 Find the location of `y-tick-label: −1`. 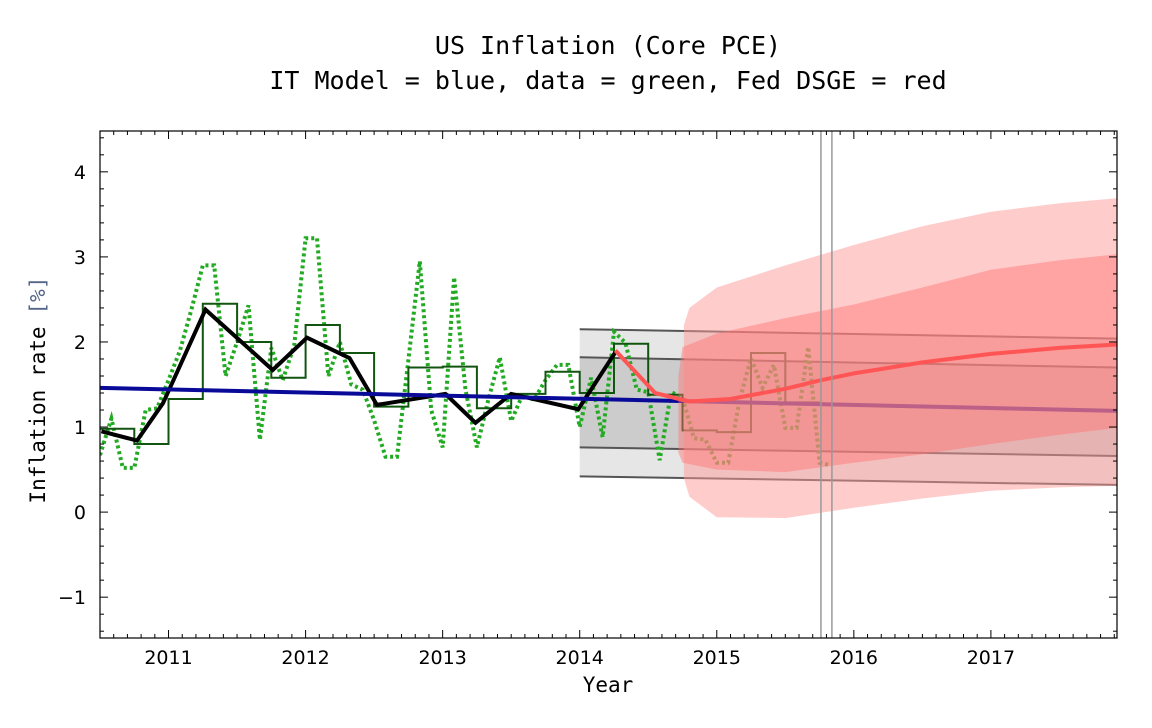

y-tick-label: −1 is located at coordinates (72, 598).